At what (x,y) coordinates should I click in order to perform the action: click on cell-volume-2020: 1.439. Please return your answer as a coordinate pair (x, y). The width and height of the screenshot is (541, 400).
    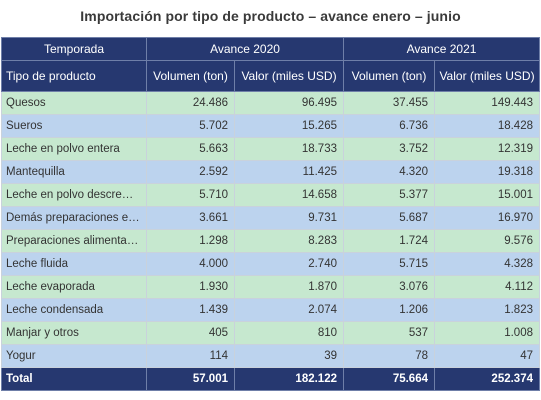
    Looking at the image, I should click on (190, 310).